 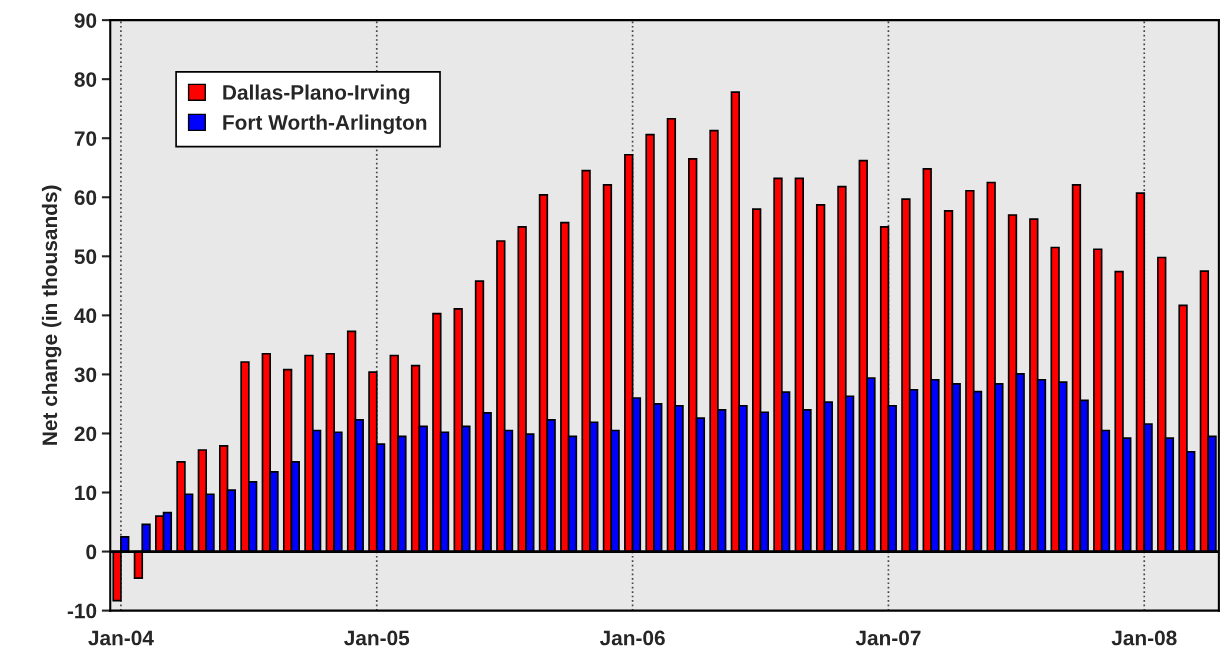 I want to click on y-tick-label: 10, so click(x=86, y=493).